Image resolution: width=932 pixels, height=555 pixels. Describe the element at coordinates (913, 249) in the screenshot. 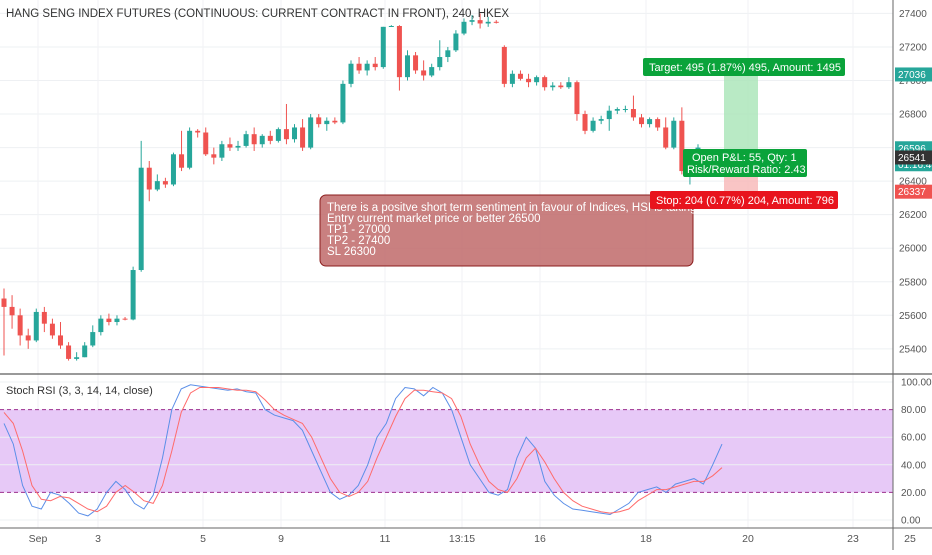

I see `price-tick-label: 26000` at that location.